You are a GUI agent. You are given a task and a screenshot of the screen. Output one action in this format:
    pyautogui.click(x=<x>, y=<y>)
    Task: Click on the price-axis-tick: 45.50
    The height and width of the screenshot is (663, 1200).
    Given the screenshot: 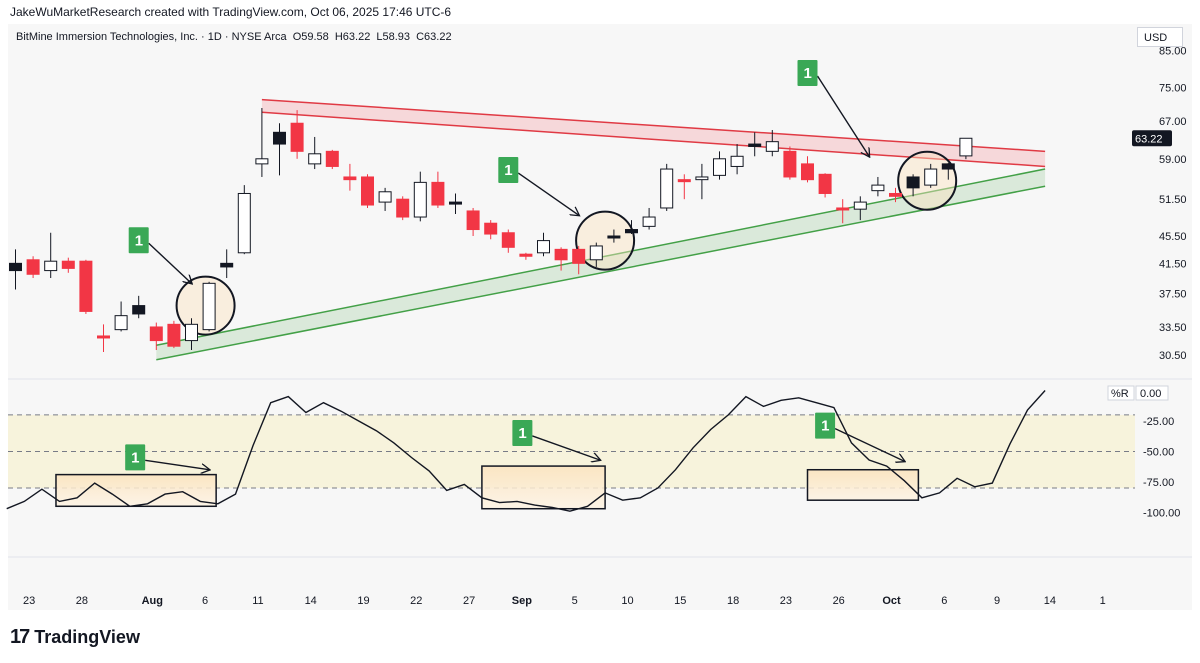 What is the action you would take?
    pyautogui.click(x=1173, y=237)
    